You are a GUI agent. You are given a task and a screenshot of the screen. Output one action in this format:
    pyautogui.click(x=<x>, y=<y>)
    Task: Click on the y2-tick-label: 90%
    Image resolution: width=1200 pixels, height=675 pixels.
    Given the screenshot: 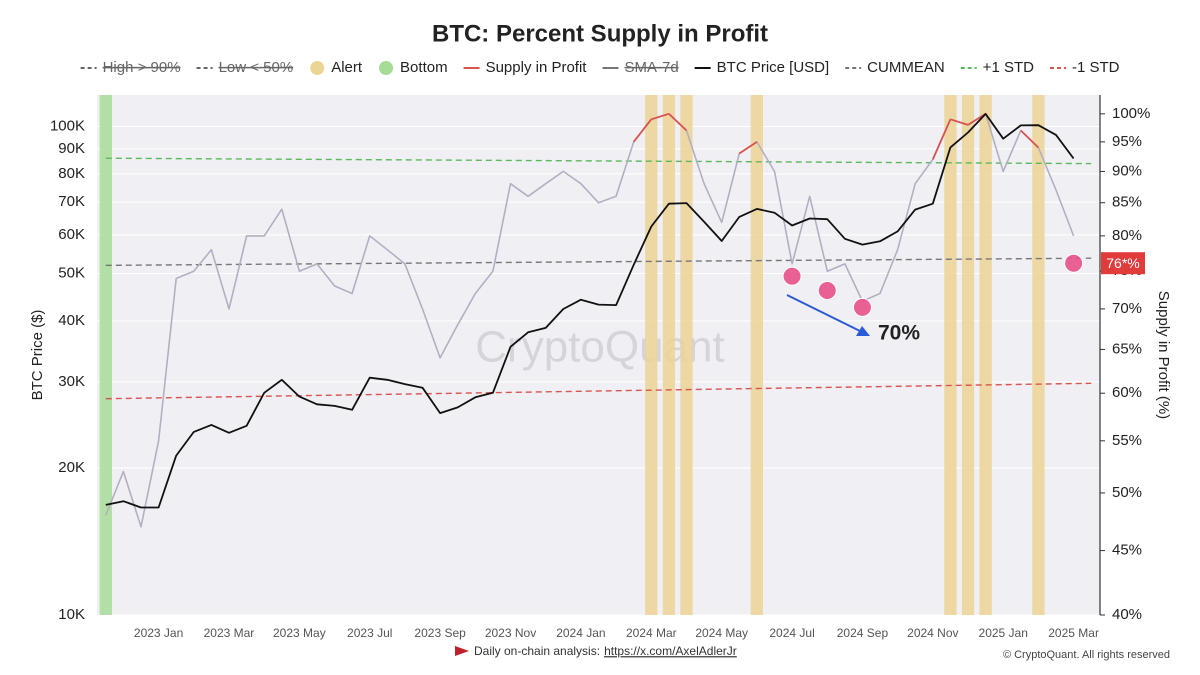 What is the action you would take?
    pyautogui.click(x=1127, y=170)
    